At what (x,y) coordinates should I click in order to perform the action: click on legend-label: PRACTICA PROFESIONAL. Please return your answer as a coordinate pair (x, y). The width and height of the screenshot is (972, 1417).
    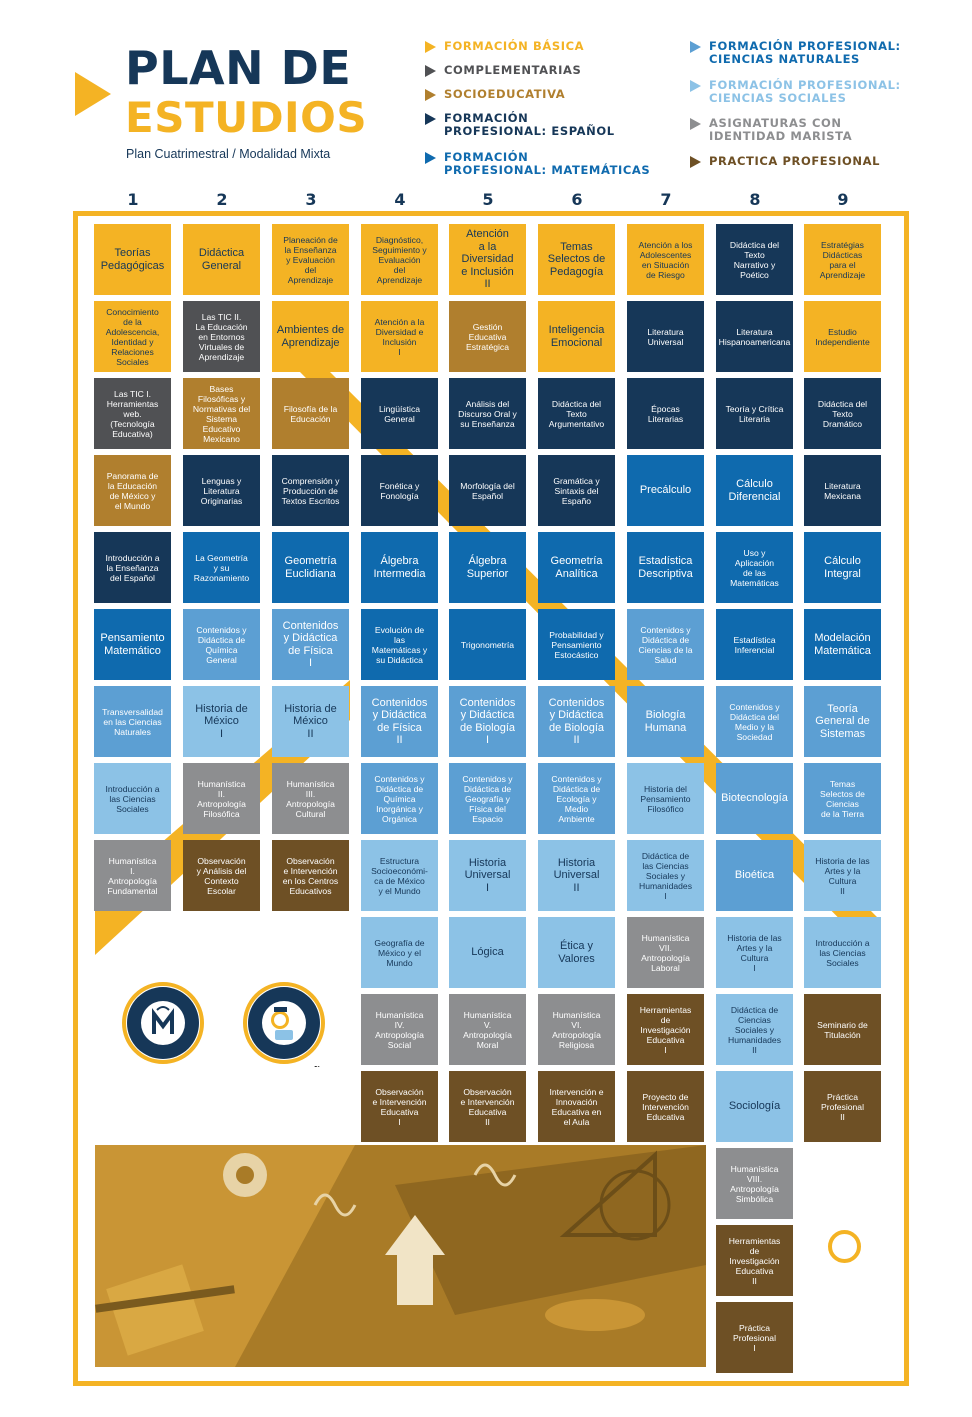
    Looking at the image, I should click on (795, 161).